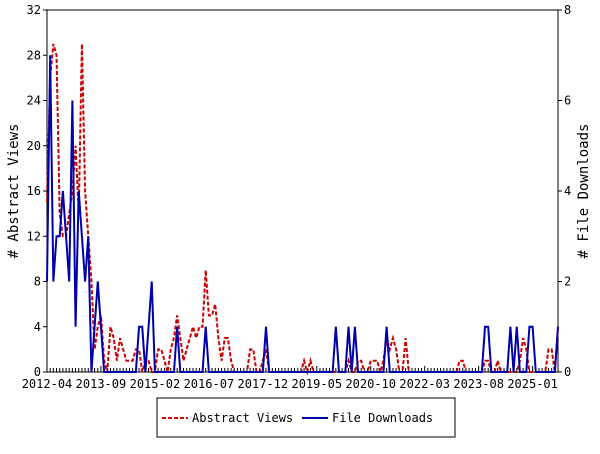 This screenshot has height=454, width=600. I want to click on x-tick-label: 2022-03, so click(424, 384).